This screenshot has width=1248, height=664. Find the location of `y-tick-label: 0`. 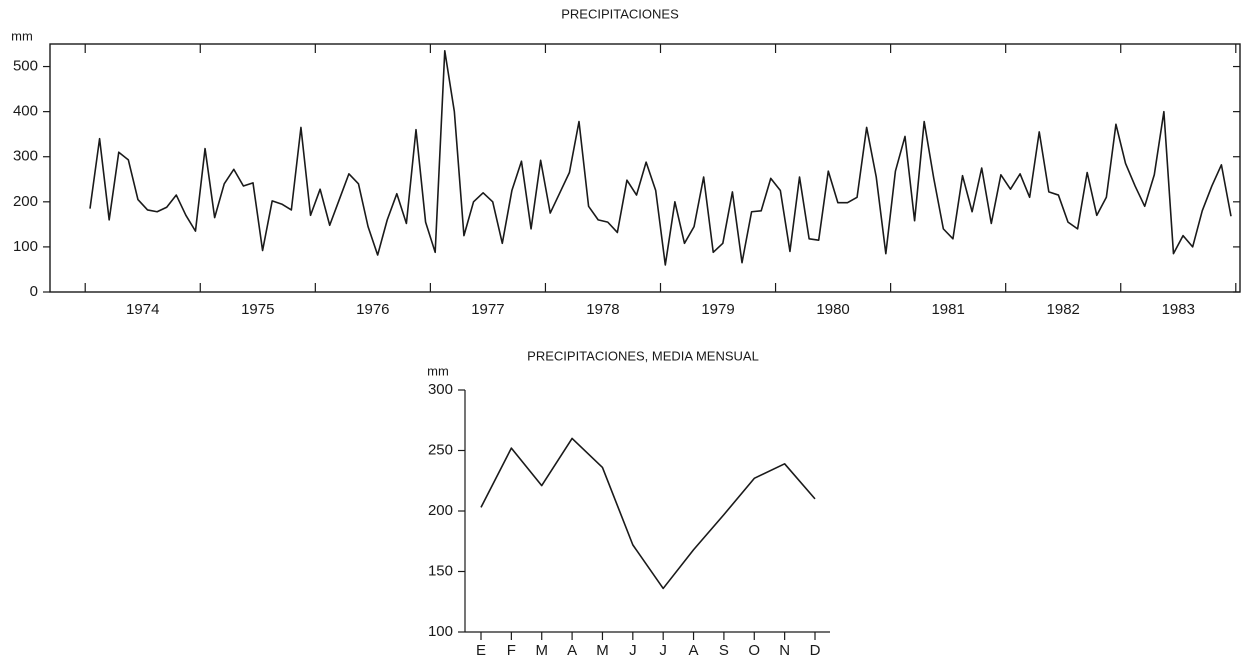

y-tick-label: 0 is located at coordinates (34, 291).